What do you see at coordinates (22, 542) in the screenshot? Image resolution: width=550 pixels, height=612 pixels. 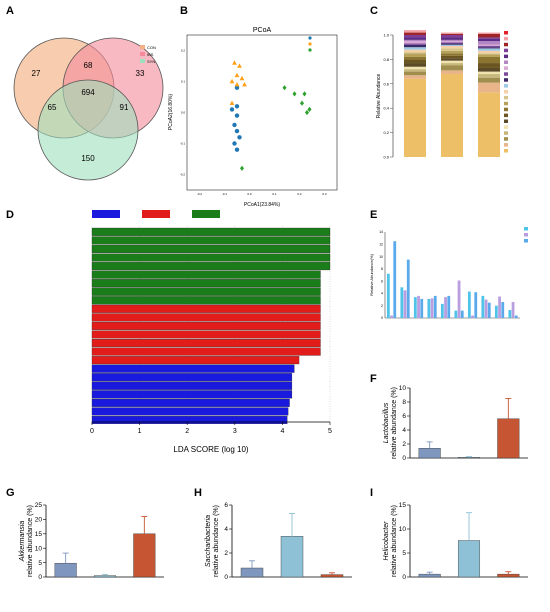 I see `bars-g-ylabel-genus: Akkermansia` at bounding box center [22, 542].